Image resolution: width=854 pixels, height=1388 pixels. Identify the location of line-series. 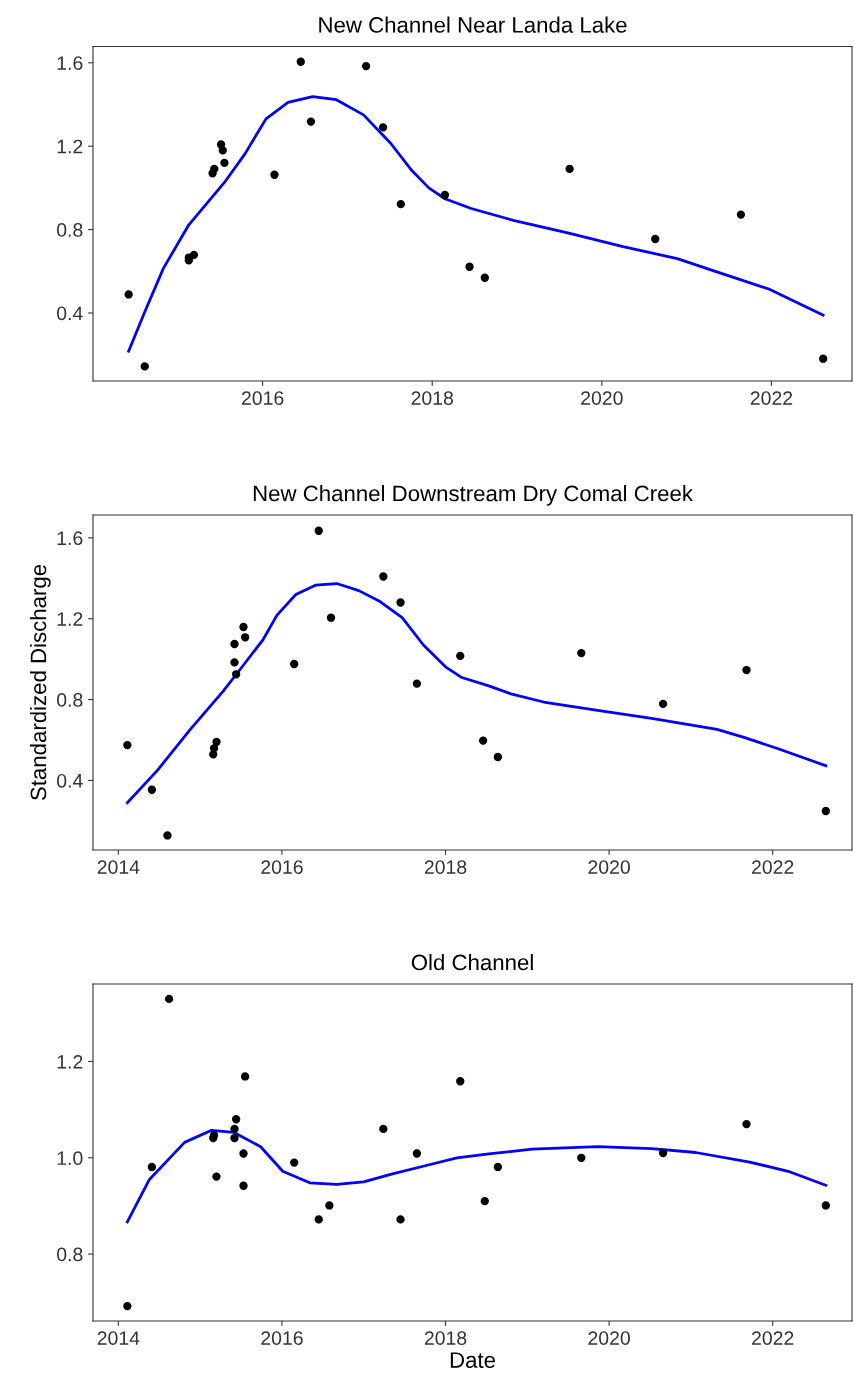
(476, 693).